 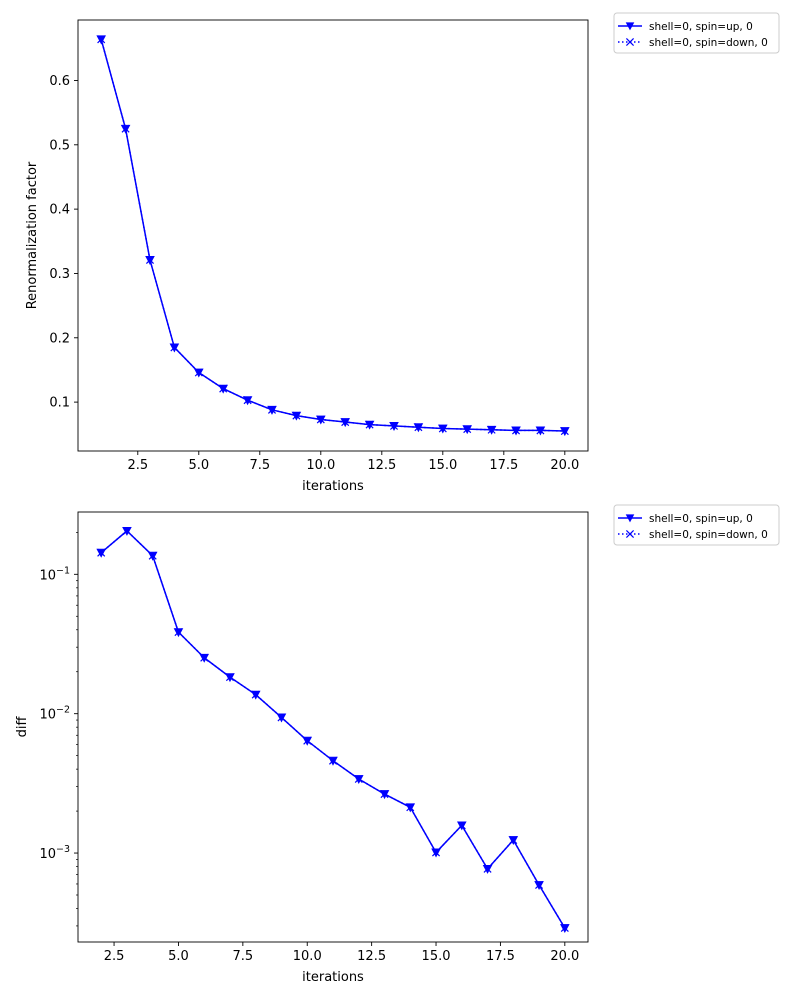 I want to click on y-tick-label: 10⁻³, so click(x=54, y=853).